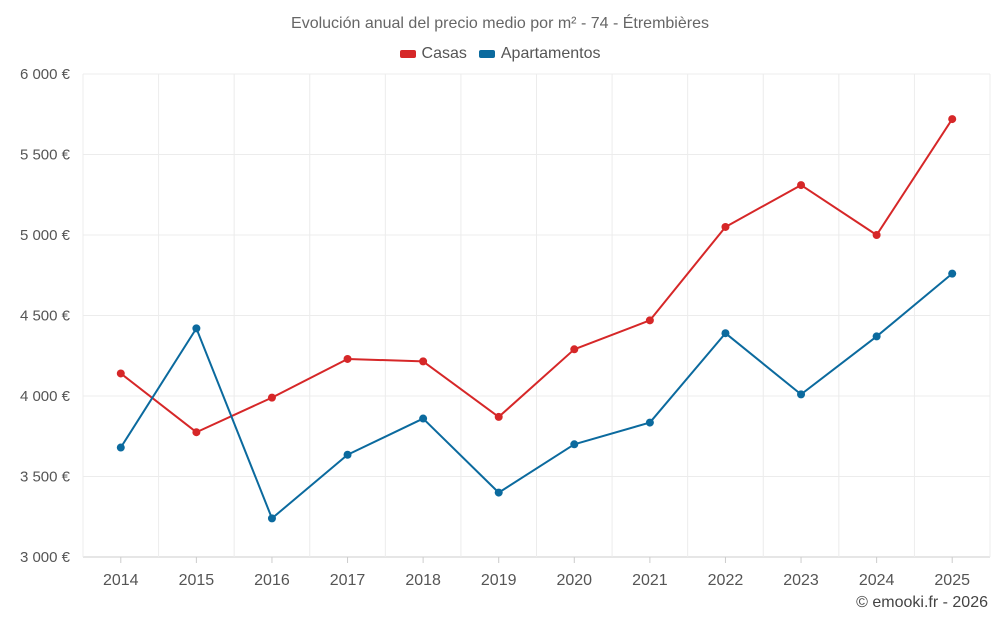 The image size is (1000, 625). Describe the element at coordinates (196, 432) in the screenshot. I see `data-point-casas-2015` at that location.